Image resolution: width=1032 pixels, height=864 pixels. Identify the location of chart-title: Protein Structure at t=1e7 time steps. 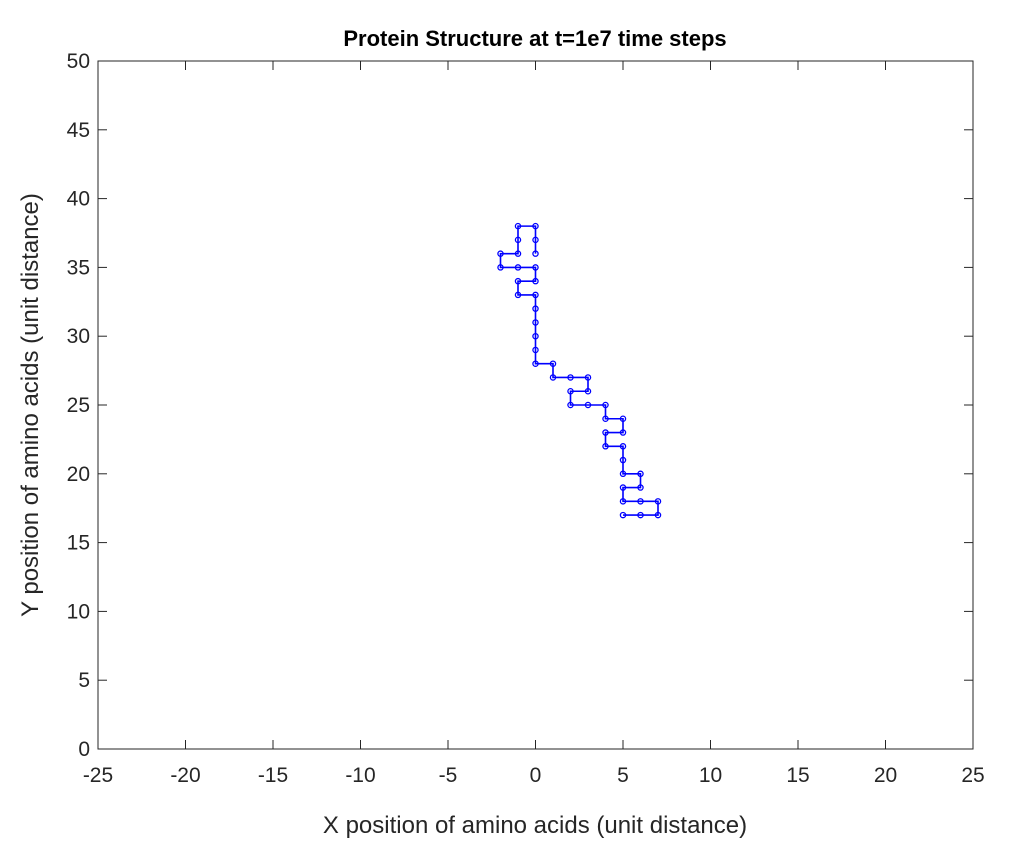
(534, 38).